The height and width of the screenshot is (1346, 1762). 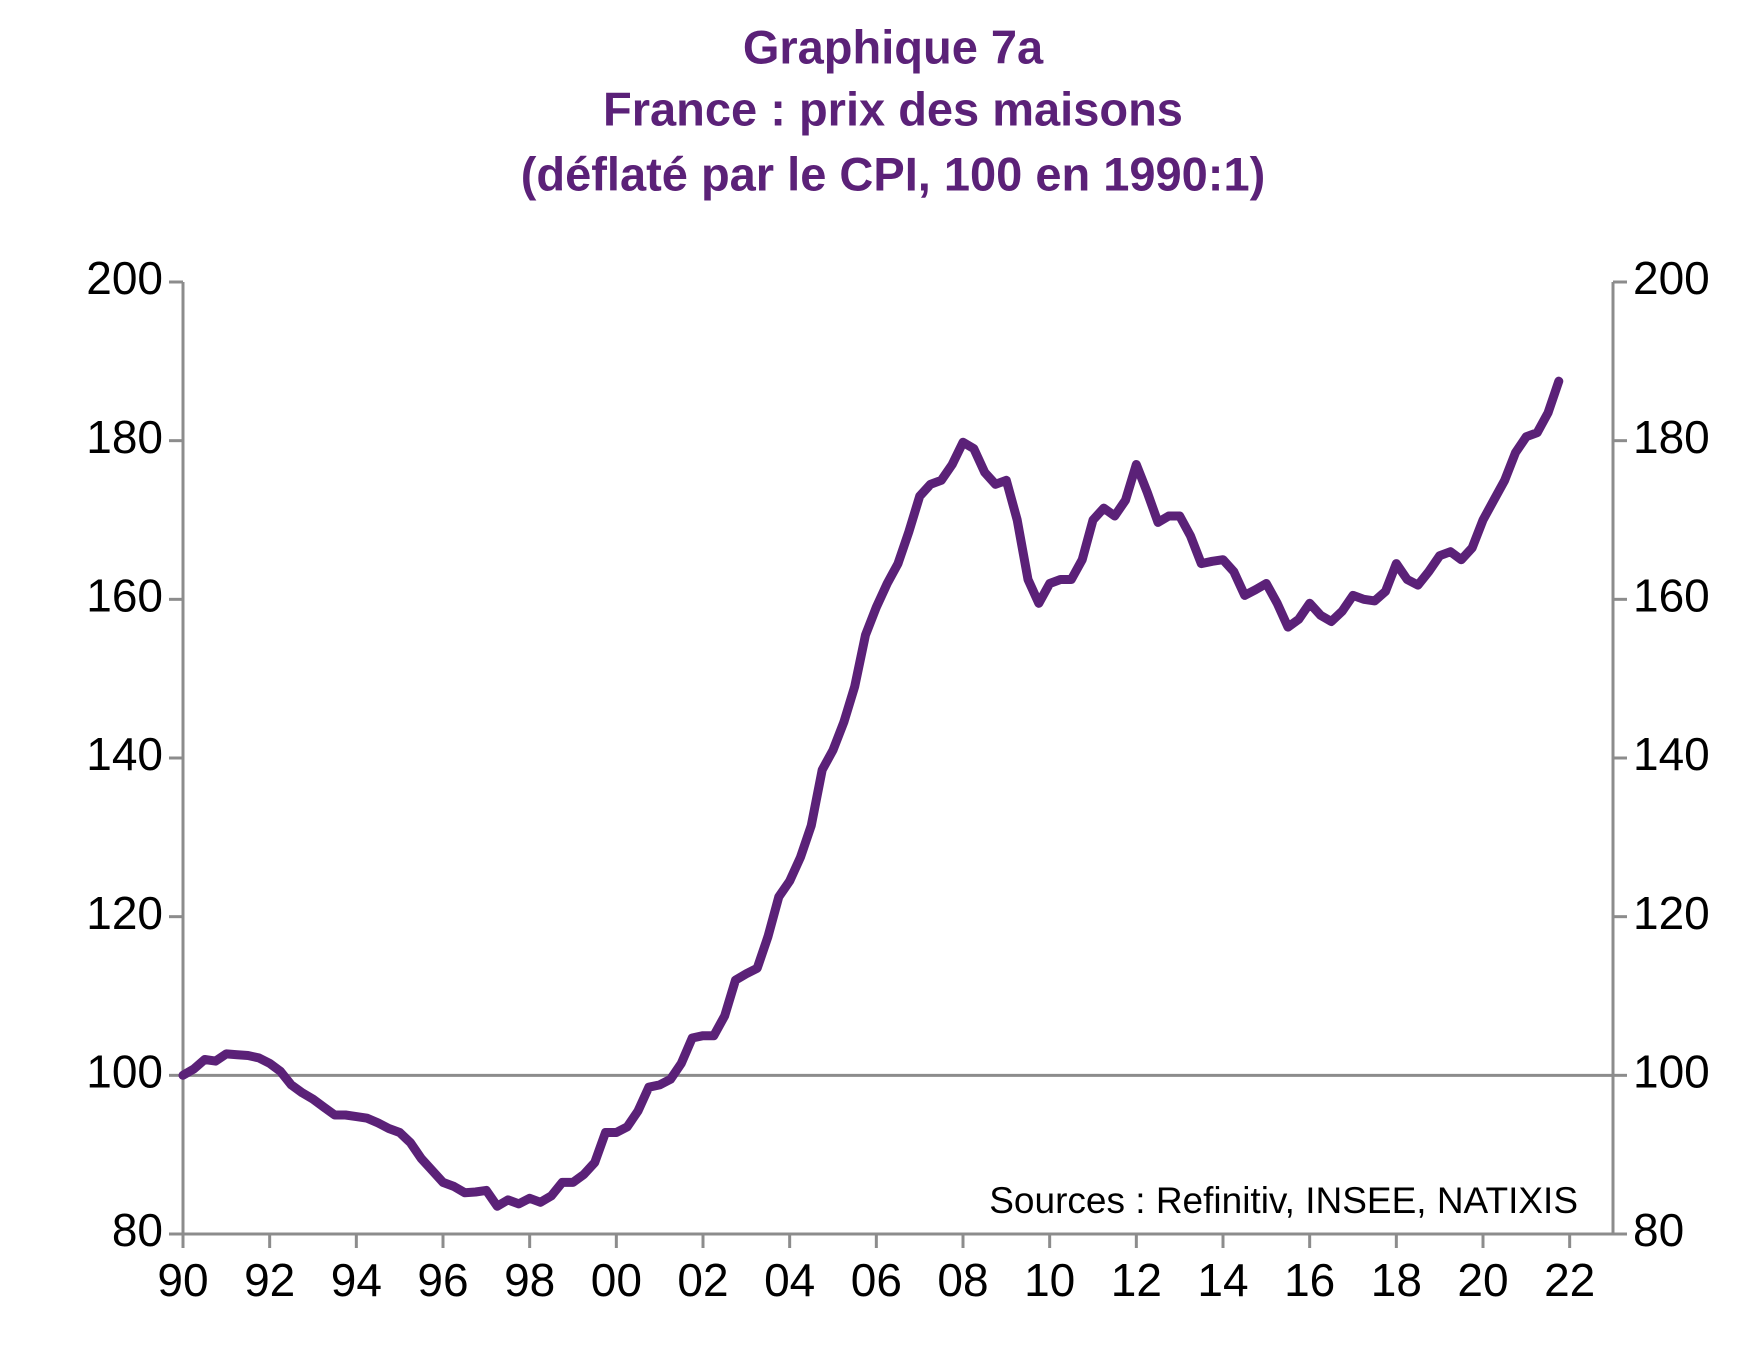 What do you see at coordinates (893, 108) in the screenshot?
I see `chart-title: France : prix des maisons` at bounding box center [893, 108].